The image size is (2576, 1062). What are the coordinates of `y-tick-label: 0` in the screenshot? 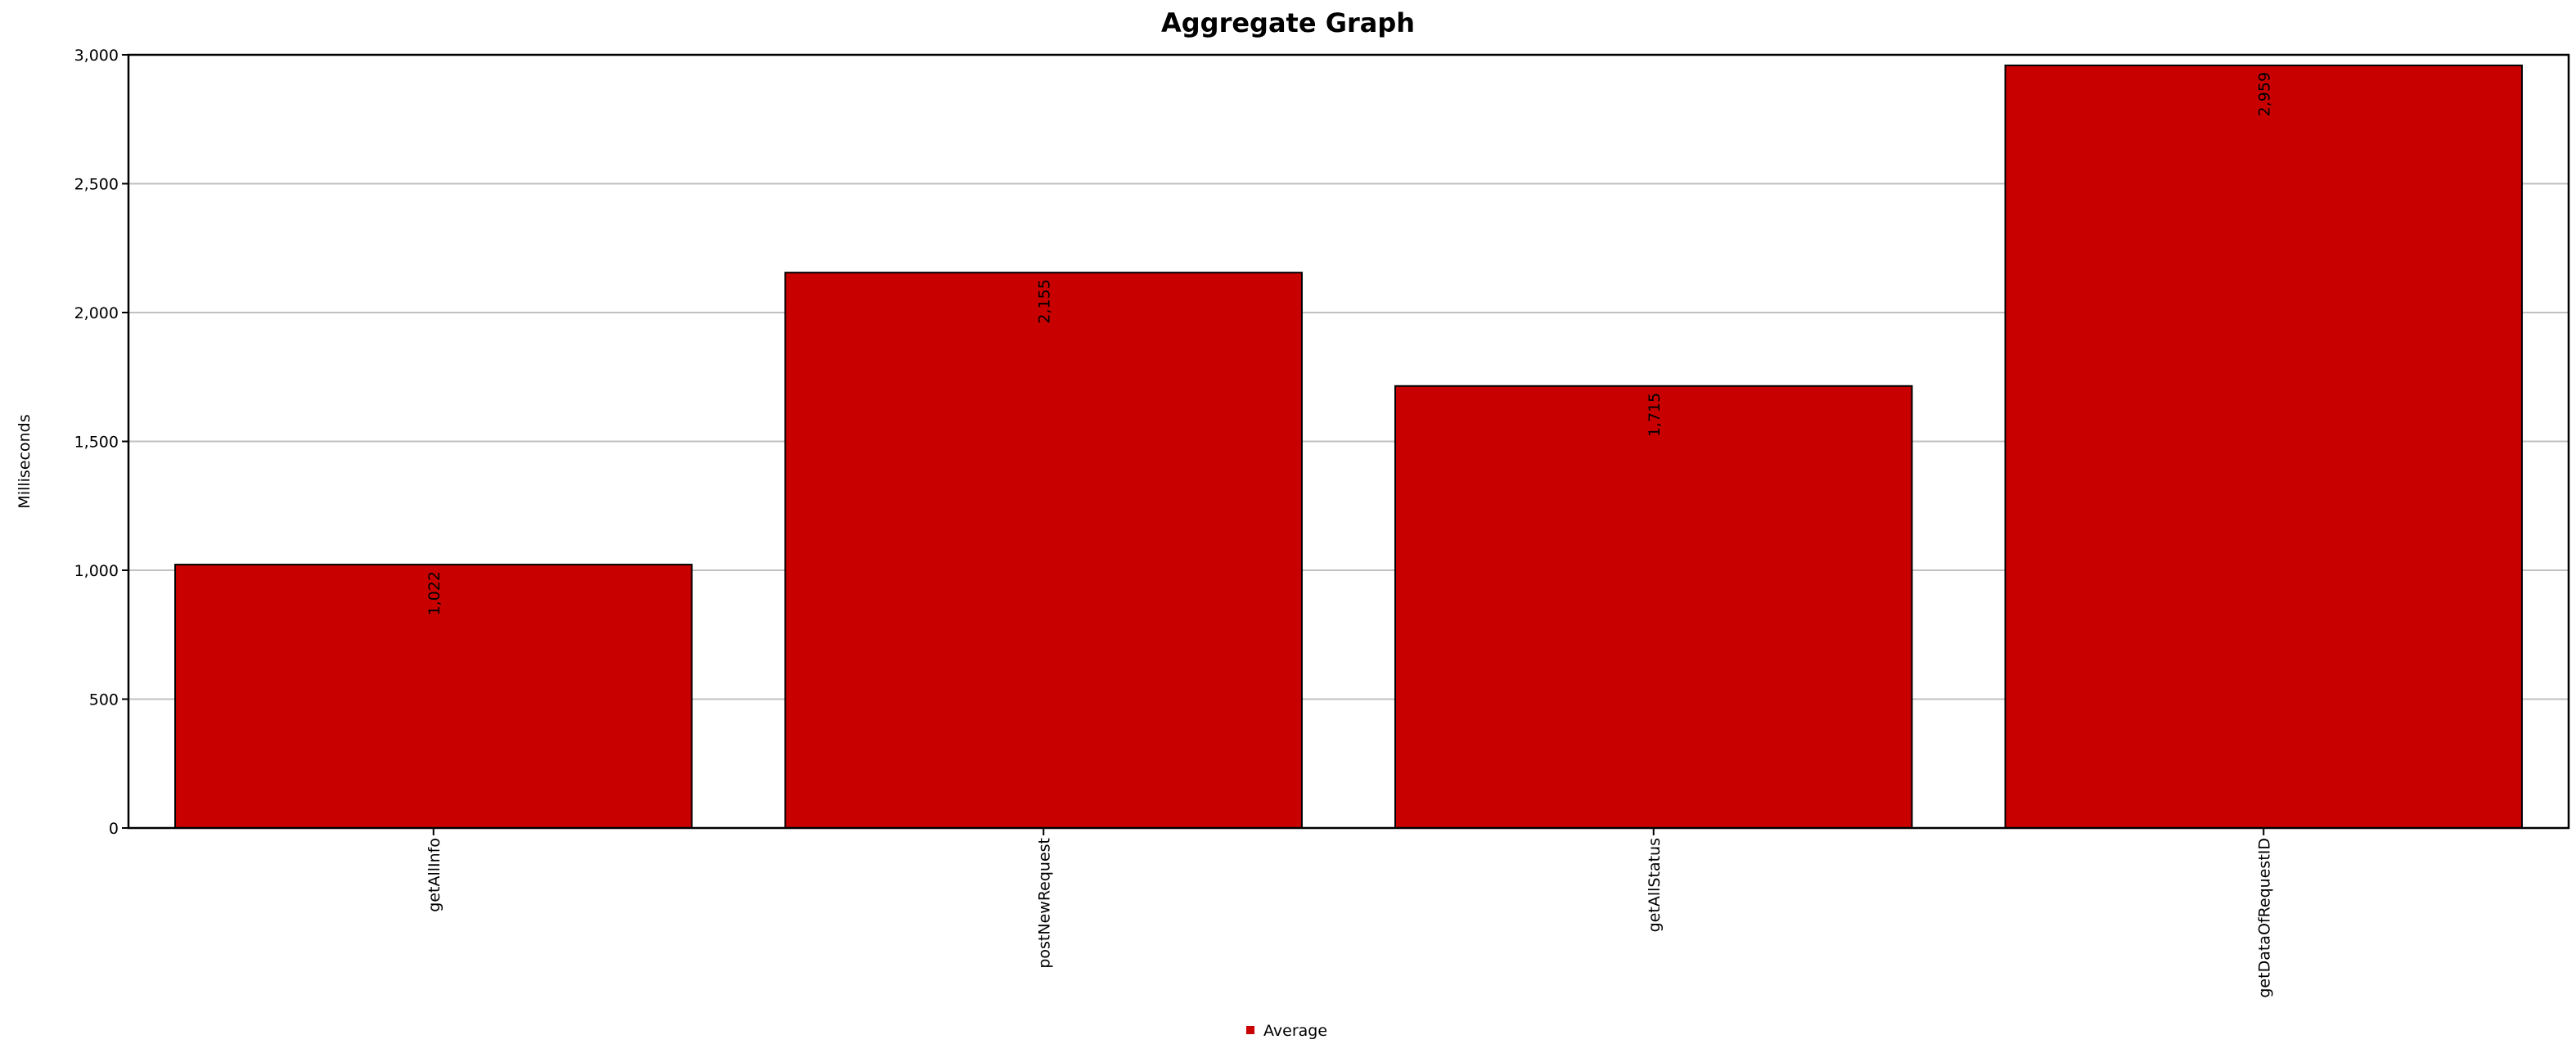 It's located at (114, 829).